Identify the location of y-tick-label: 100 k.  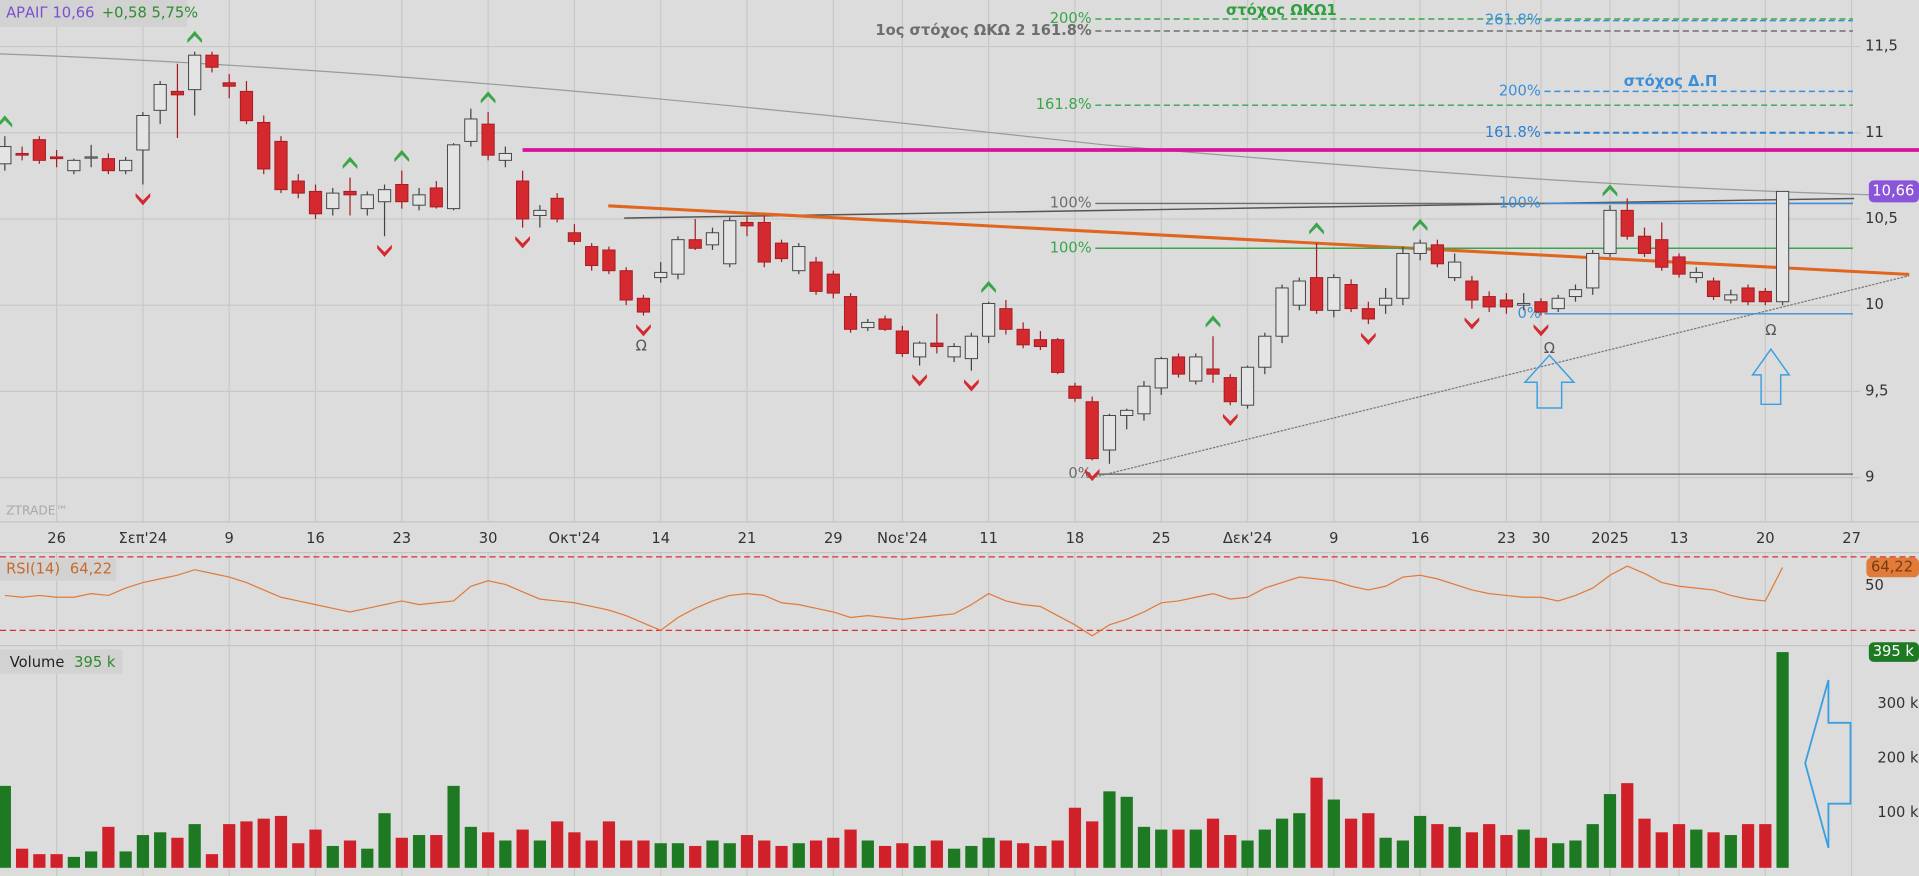
(1898, 812).